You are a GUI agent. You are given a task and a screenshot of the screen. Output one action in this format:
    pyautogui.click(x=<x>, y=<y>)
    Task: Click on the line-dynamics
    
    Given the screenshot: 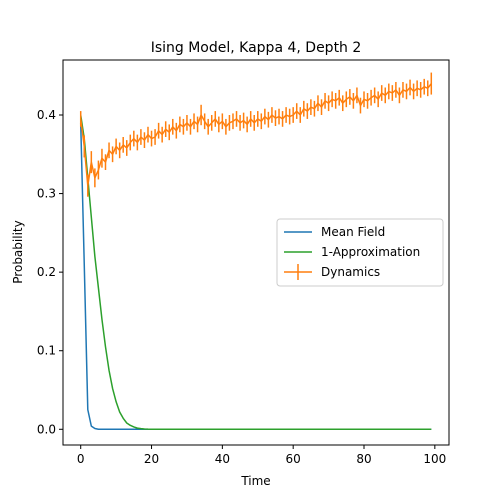 What is the action you would take?
    pyautogui.click(x=255, y=135)
    